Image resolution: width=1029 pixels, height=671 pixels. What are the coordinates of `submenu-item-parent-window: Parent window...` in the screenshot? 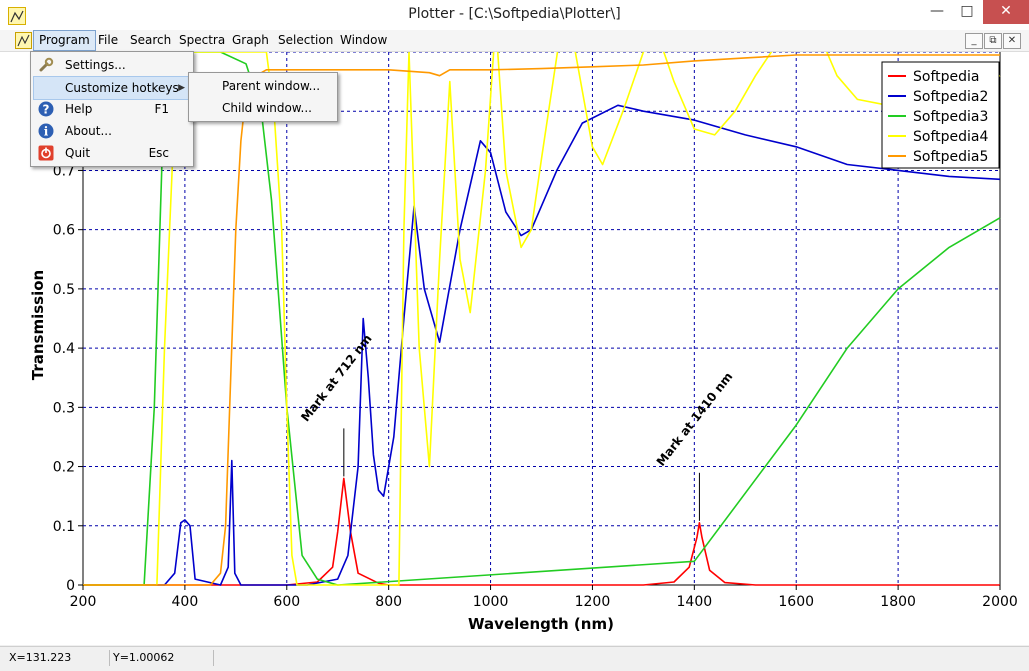 It's located at (271, 86).